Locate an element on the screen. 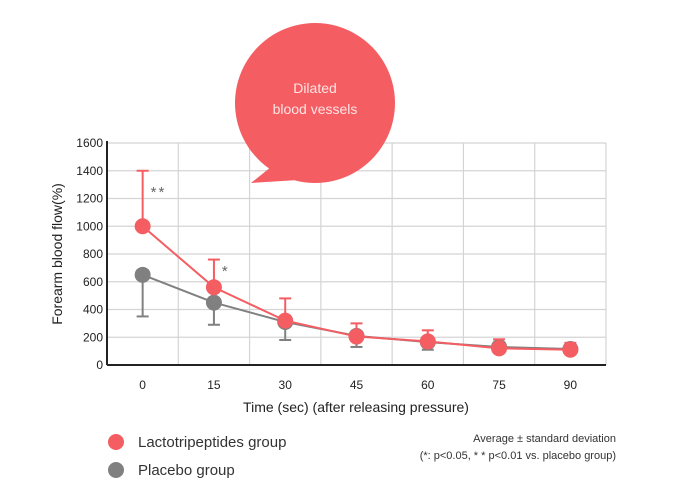 Image resolution: width=700 pixels, height=499 pixels. legend: Lactotripeptides group Placebo group is located at coordinates (197, 456).